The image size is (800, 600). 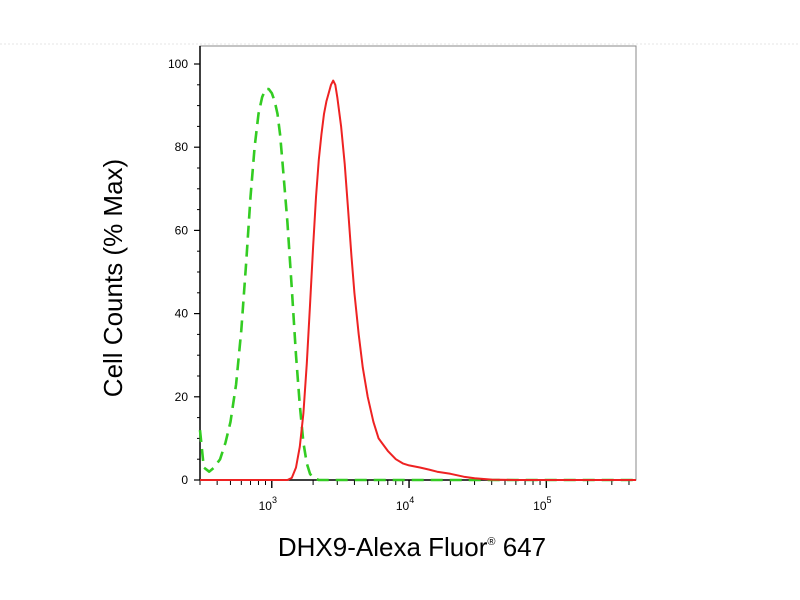 I want to click on y-tick-label: 40, so click(x=182, y=314).